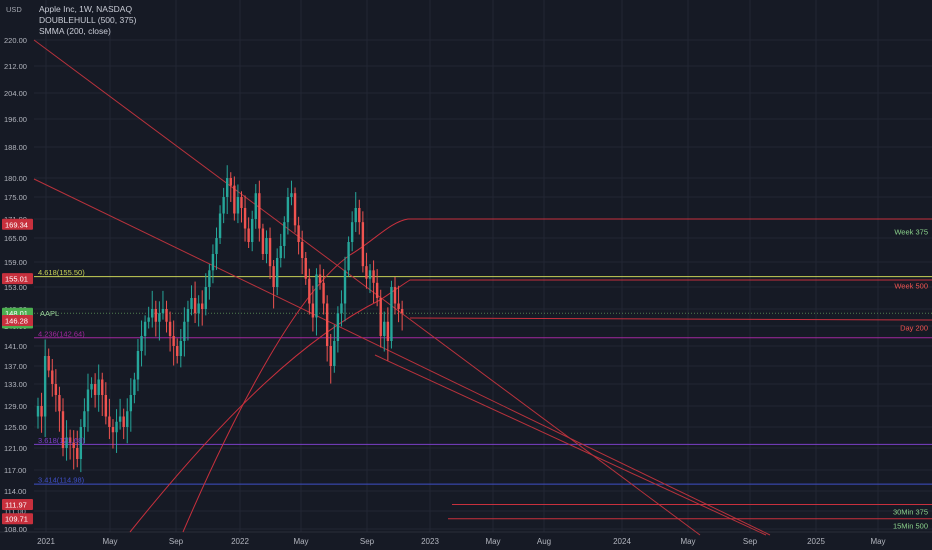 The height and width of the screenshot is (550, 932). Describe the element at coordinates (15, 470) in the screenshot. I see `y-tick-label: 117.00` at that location.